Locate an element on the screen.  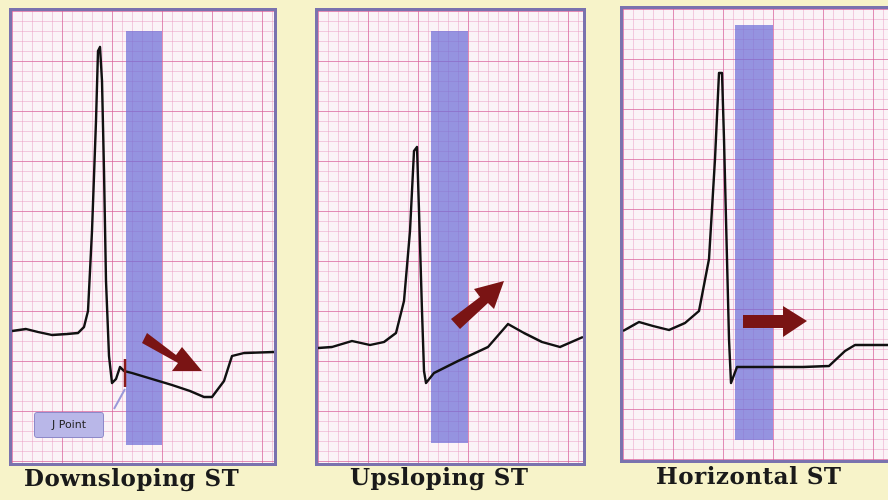
ecg-trace-upsloping is located at coordinates (450, 265).